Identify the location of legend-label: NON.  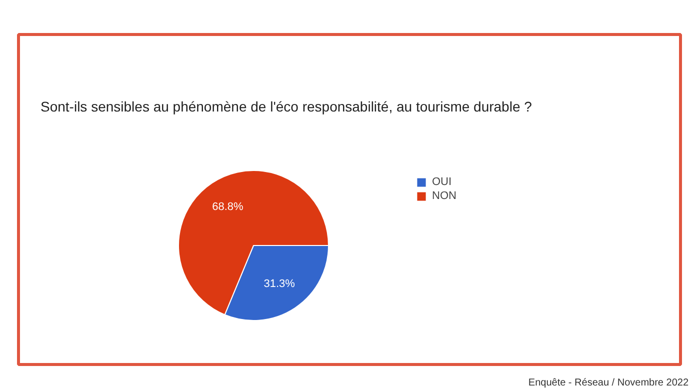
(444, 196).